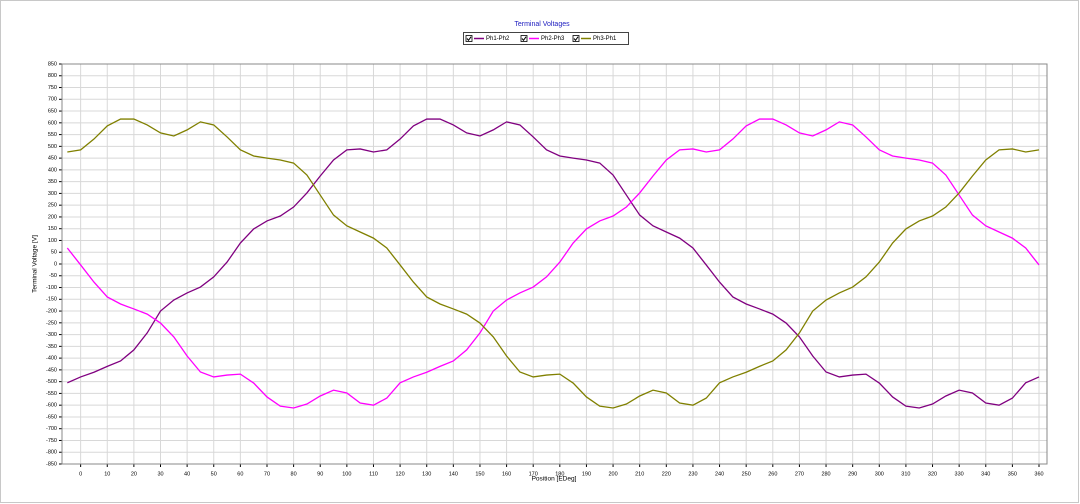  I want to click on x-tick-label: 280, so click(825, 474).